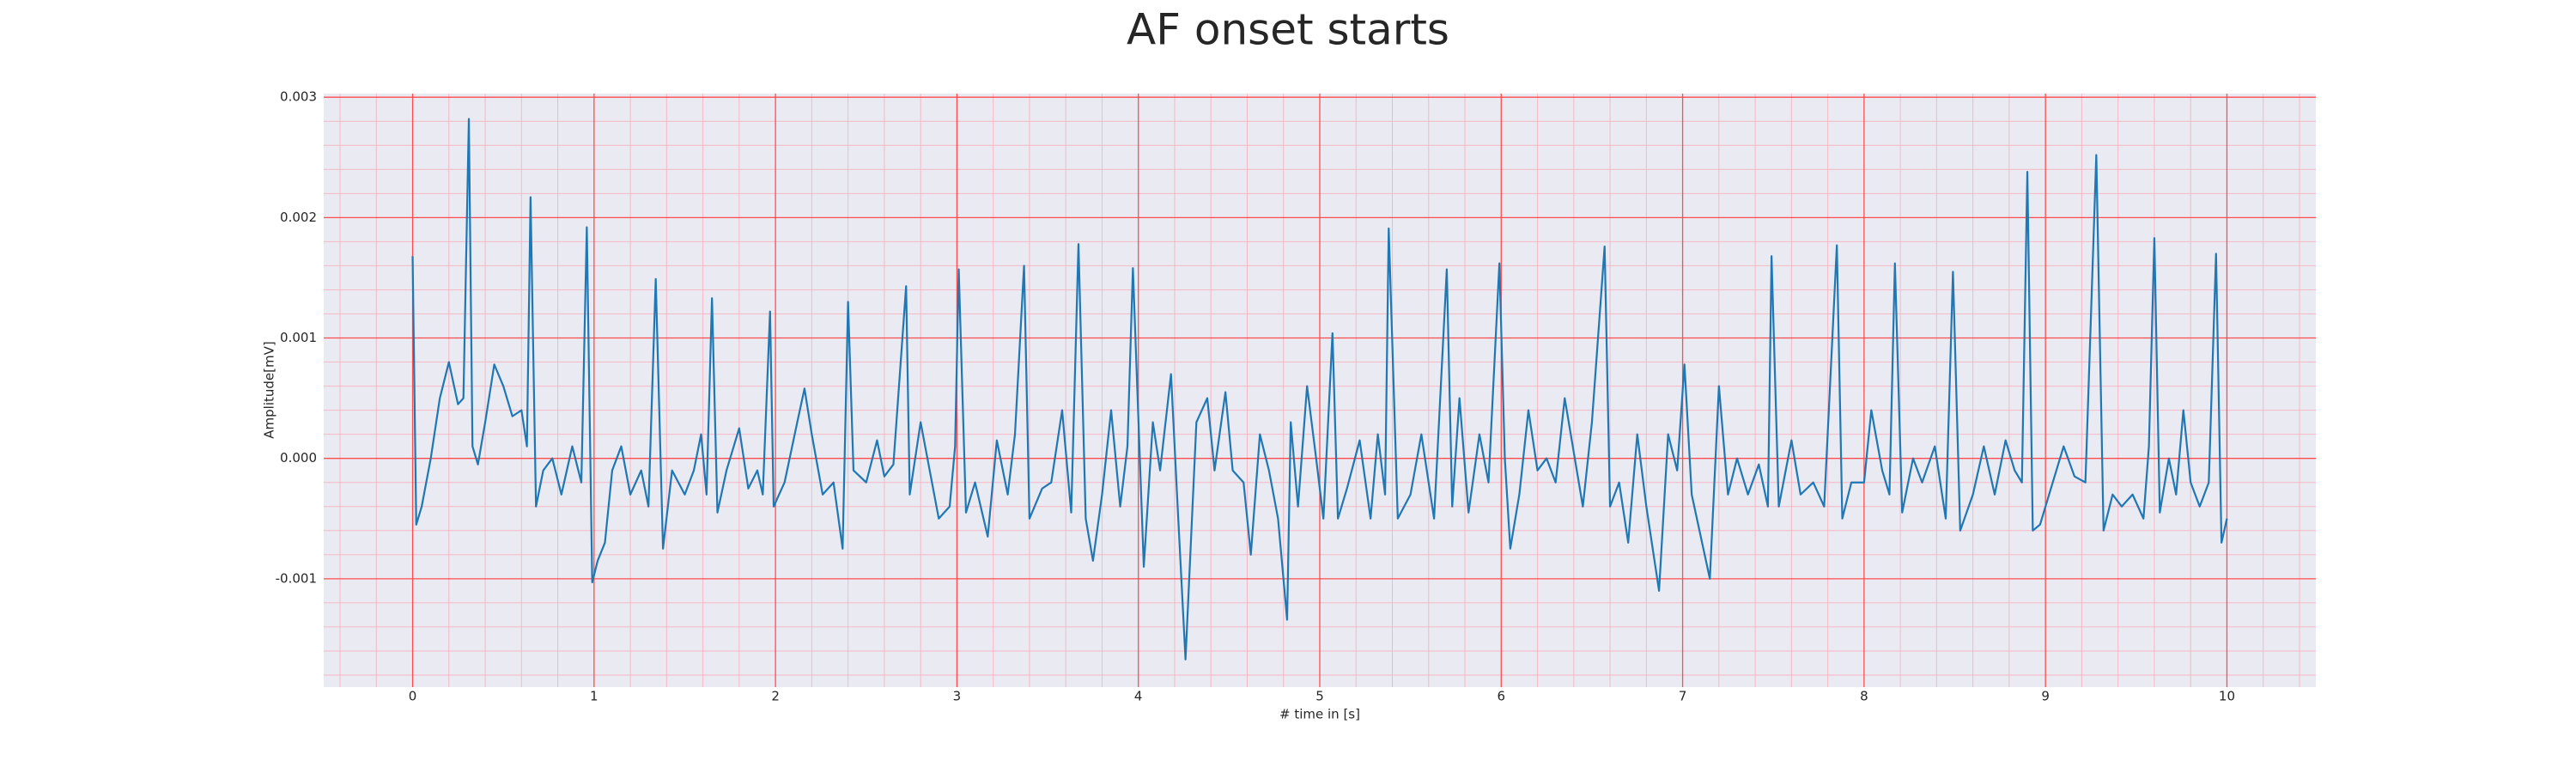 This screenshot has height=773, width=2576. I want to click on x-tick-label: 5, so click(1319, 696).